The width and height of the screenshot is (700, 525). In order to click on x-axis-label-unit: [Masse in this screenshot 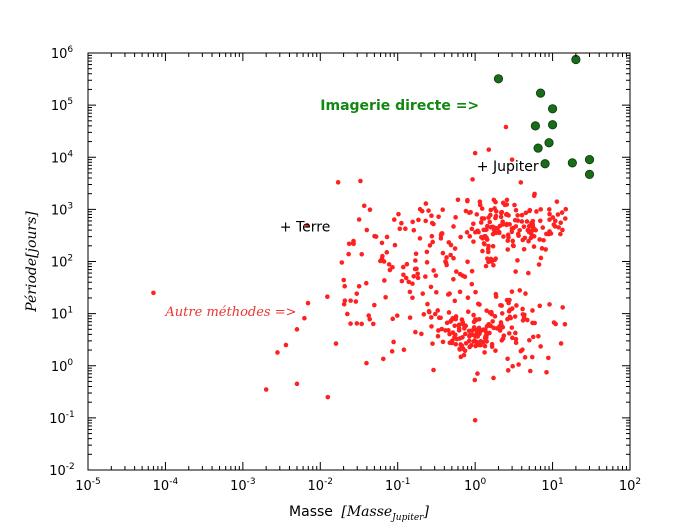, I will do `click(366, 512)`.